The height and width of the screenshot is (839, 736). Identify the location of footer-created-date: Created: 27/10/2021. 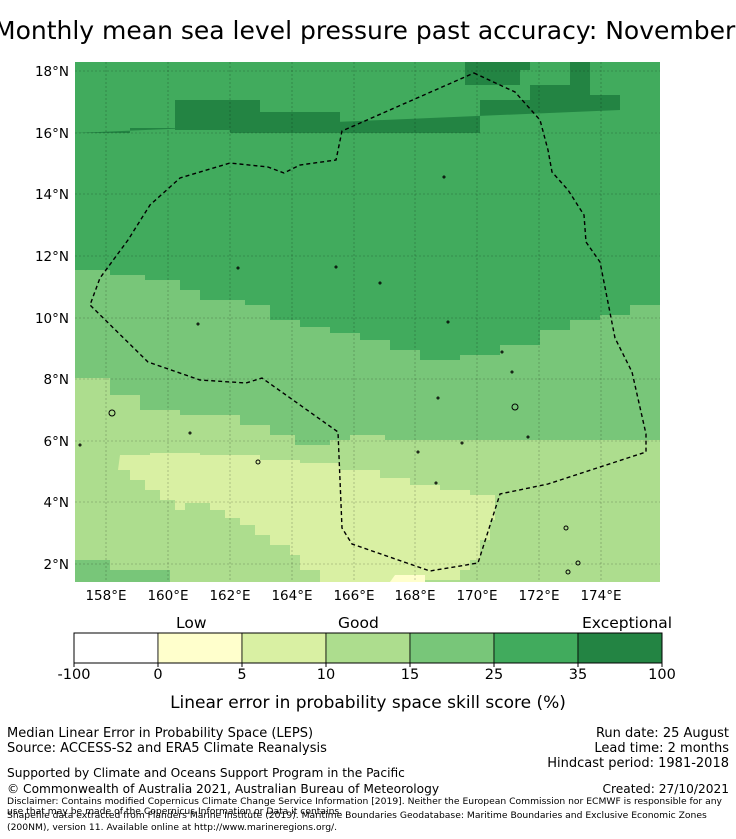
(665, 789).